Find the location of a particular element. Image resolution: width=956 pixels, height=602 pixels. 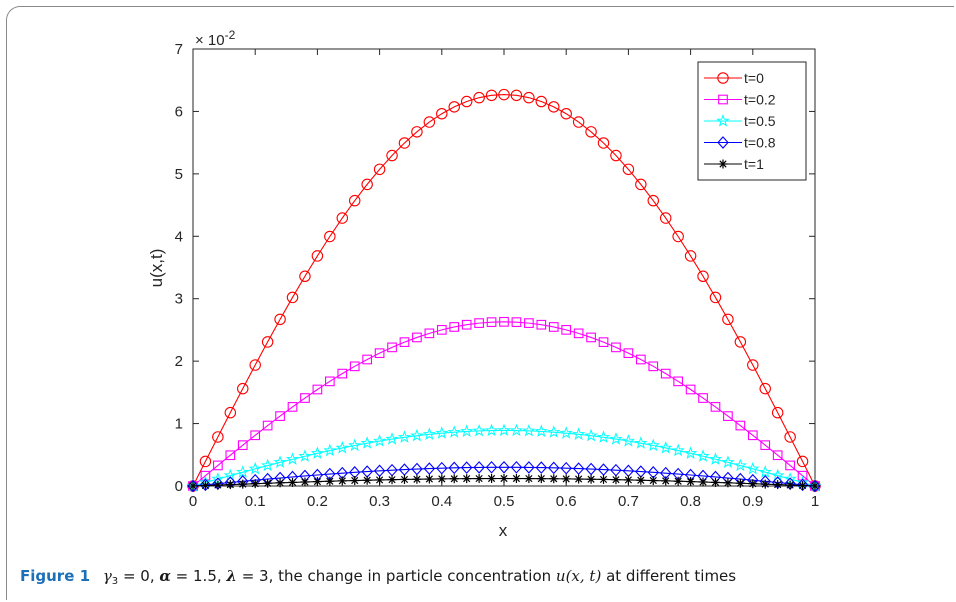

x-tick-label: 0.3 is located at coordinates (379, 501).